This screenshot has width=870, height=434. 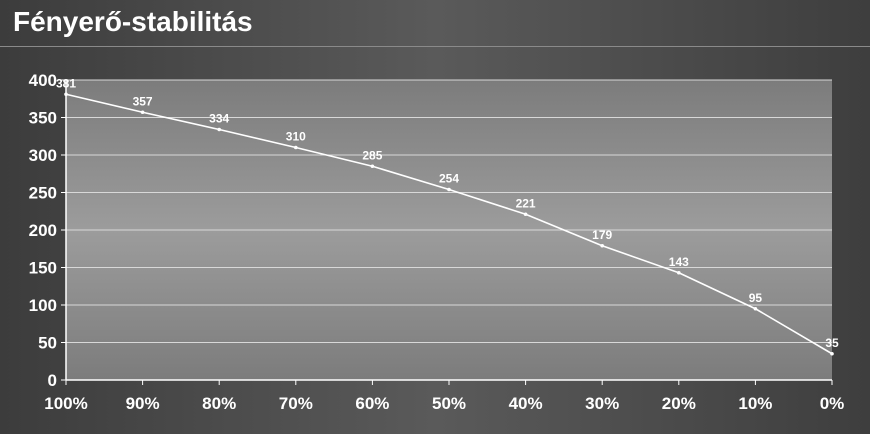 What do you see at coordinates (296, 403) in the screenshot?
I see `x-tick-label: 70%` at bounding box center [296, 403].